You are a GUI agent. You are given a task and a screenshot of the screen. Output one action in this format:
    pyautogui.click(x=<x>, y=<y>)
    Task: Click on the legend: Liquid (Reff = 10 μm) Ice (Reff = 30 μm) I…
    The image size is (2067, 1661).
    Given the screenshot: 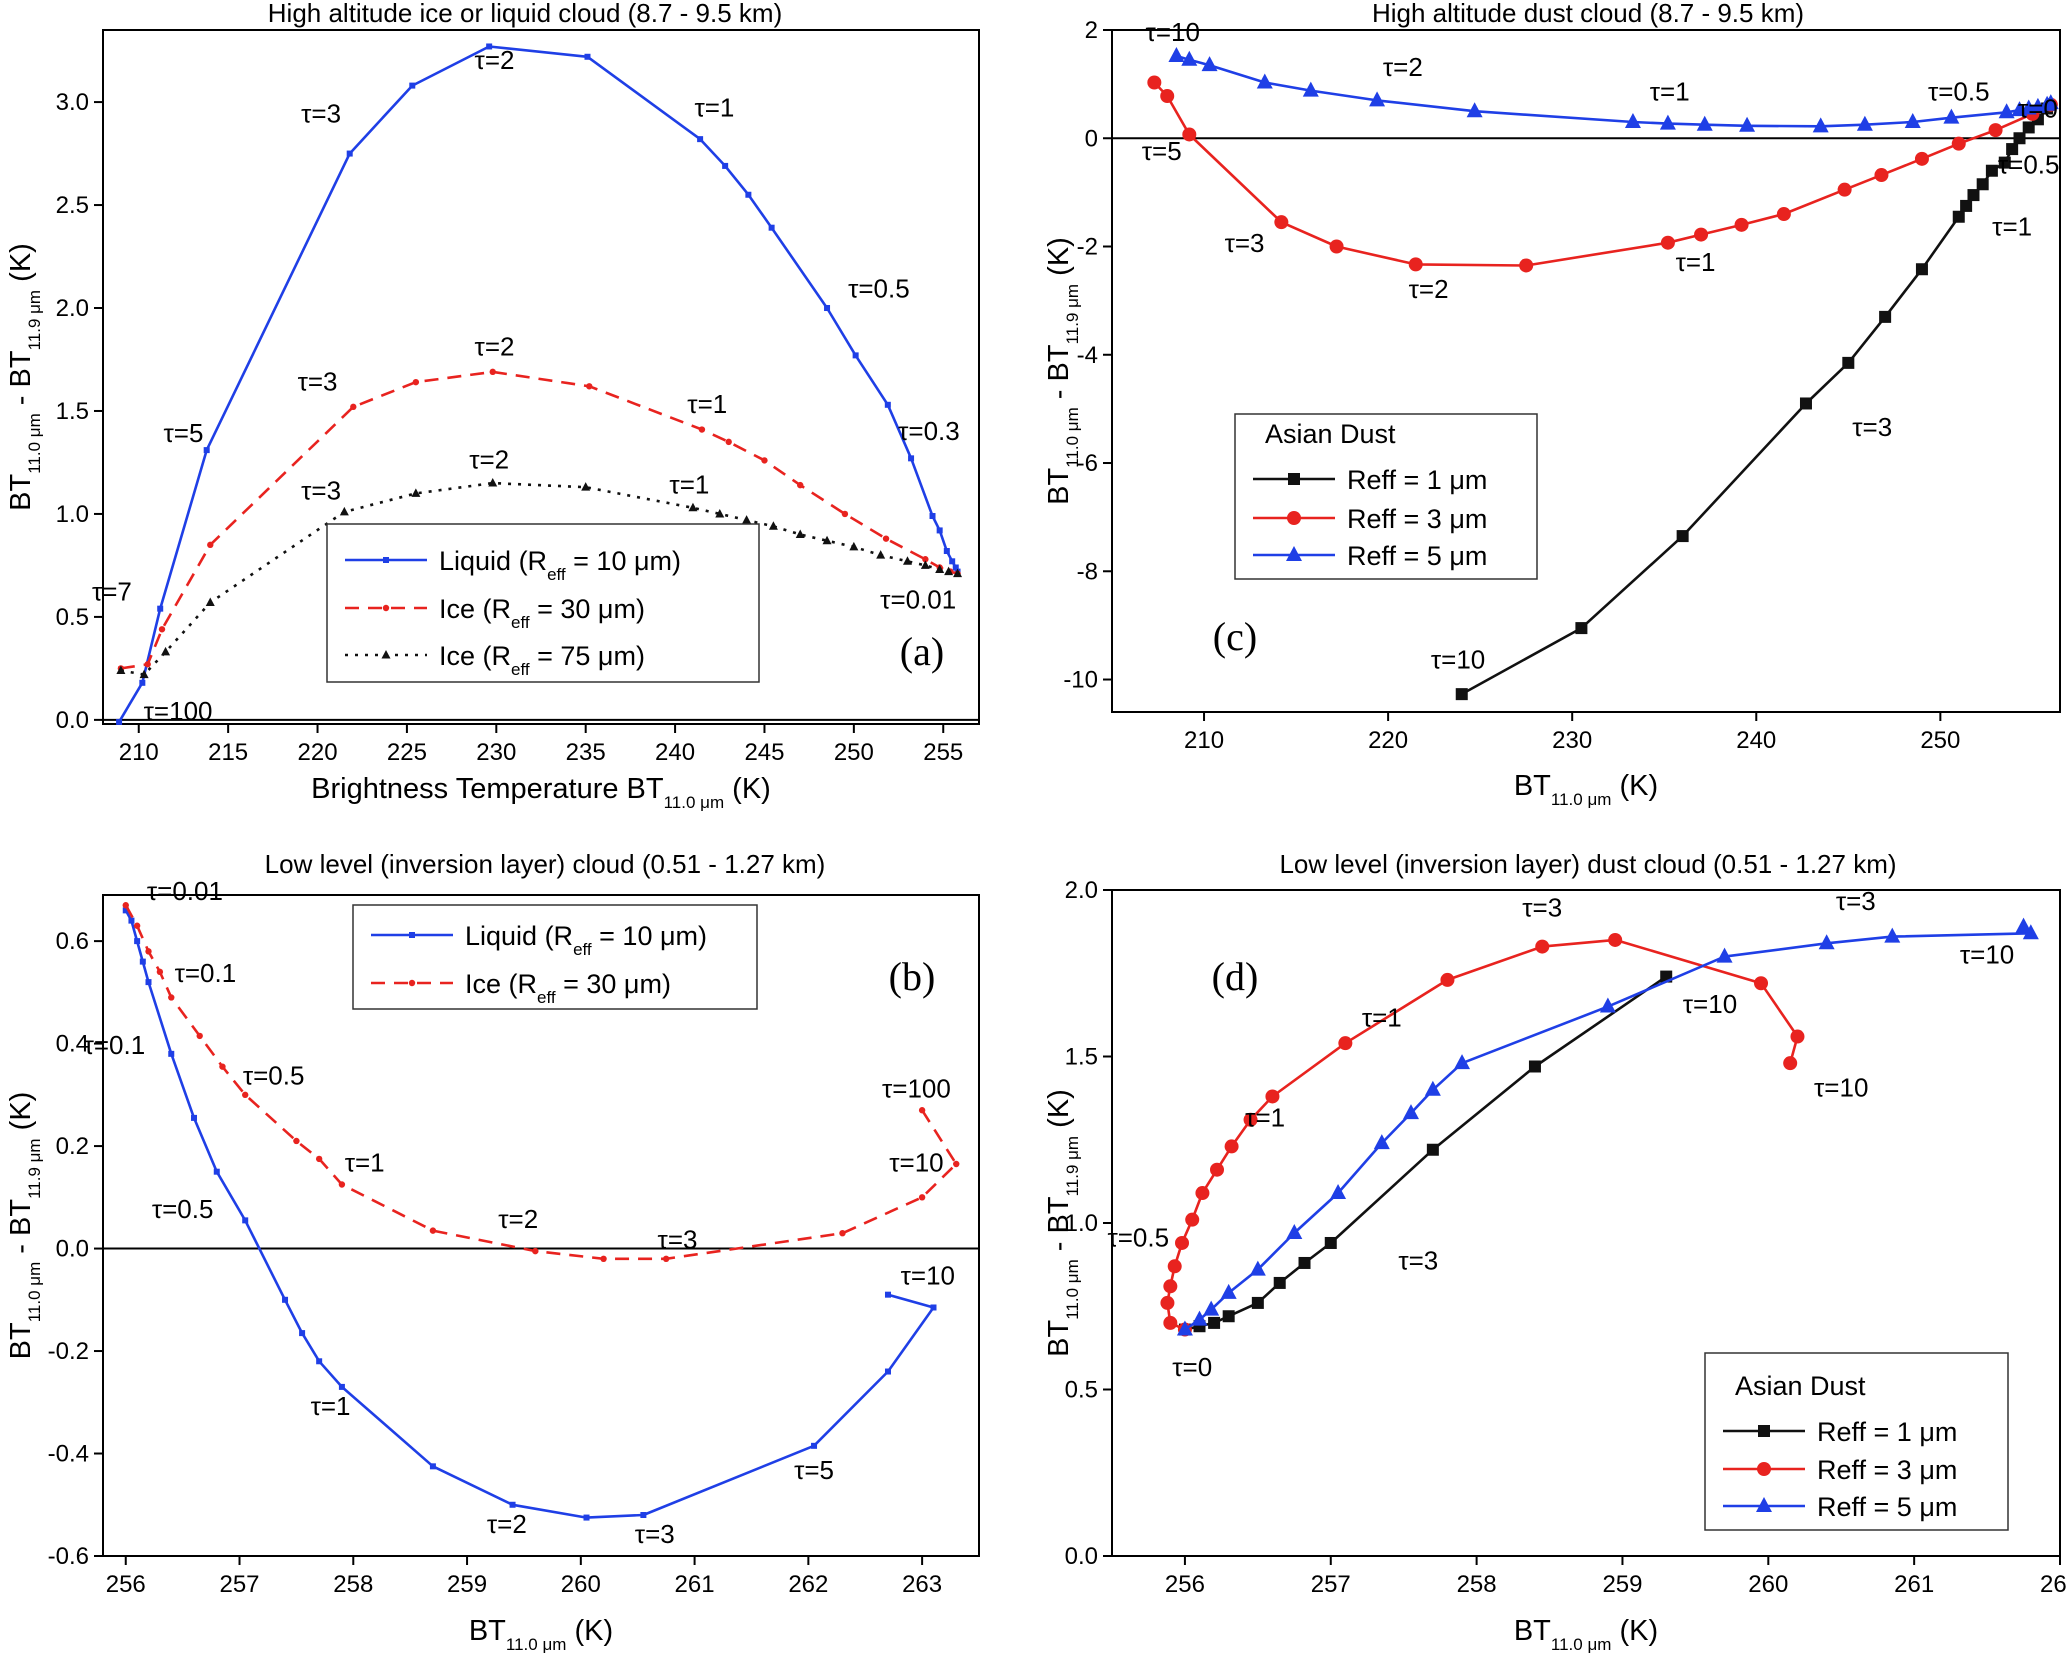 What is the action you would take?
    pyautogui.click(x=543, y=603)
    